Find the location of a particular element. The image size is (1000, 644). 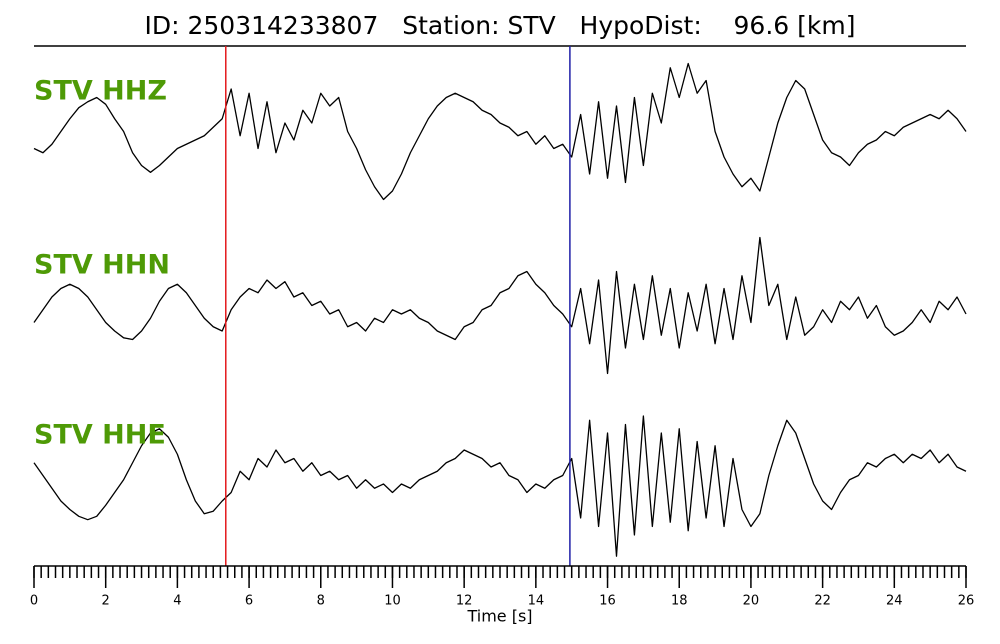

x-tick-label: 8 is located at coordinates (321, 601).